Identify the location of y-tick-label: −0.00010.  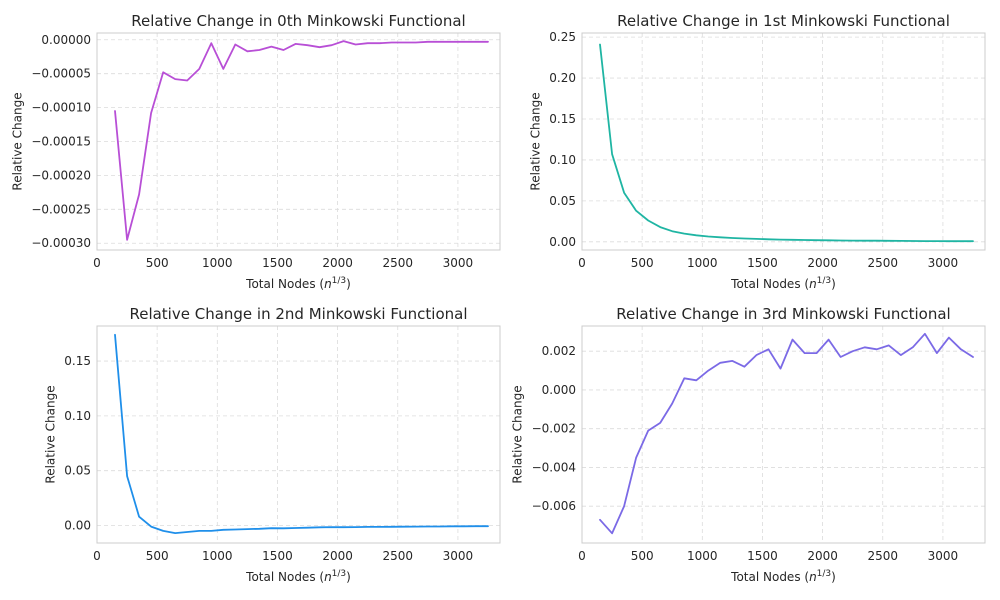
(61, 108).